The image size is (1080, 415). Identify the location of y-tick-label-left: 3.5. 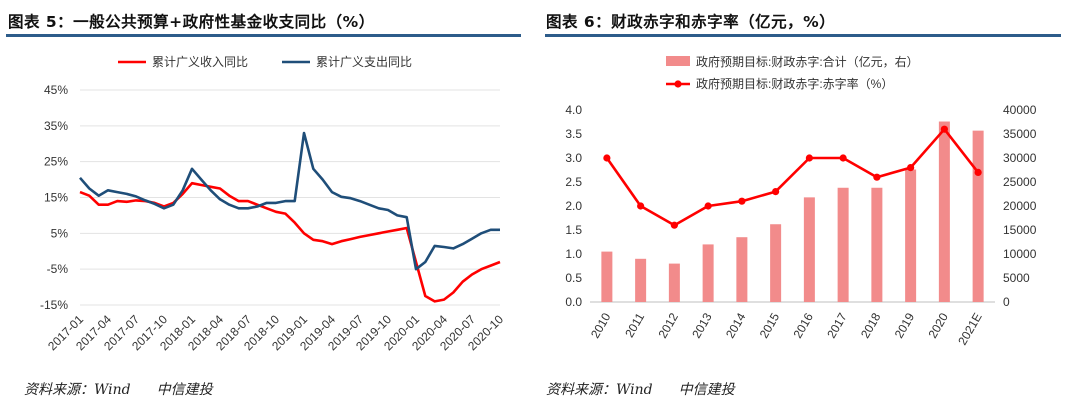
(573, 134).